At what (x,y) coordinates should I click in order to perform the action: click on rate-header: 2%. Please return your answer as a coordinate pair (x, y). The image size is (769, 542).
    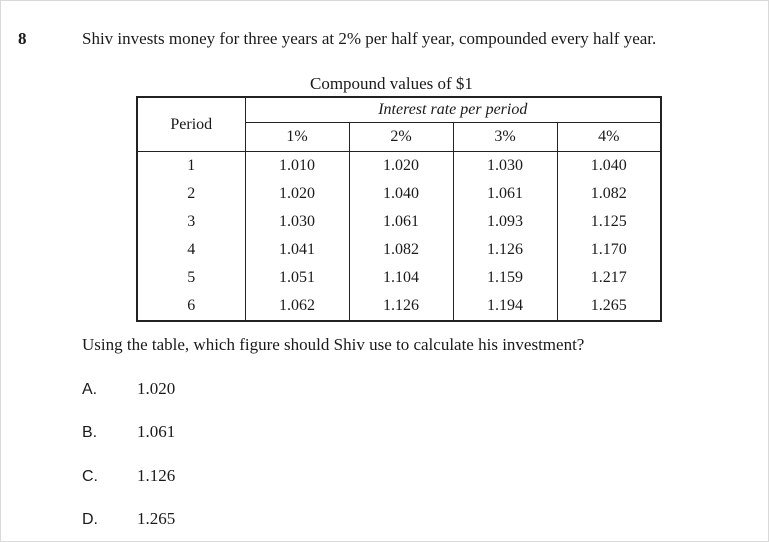
    Looking at the image, I should click on (401, 137).